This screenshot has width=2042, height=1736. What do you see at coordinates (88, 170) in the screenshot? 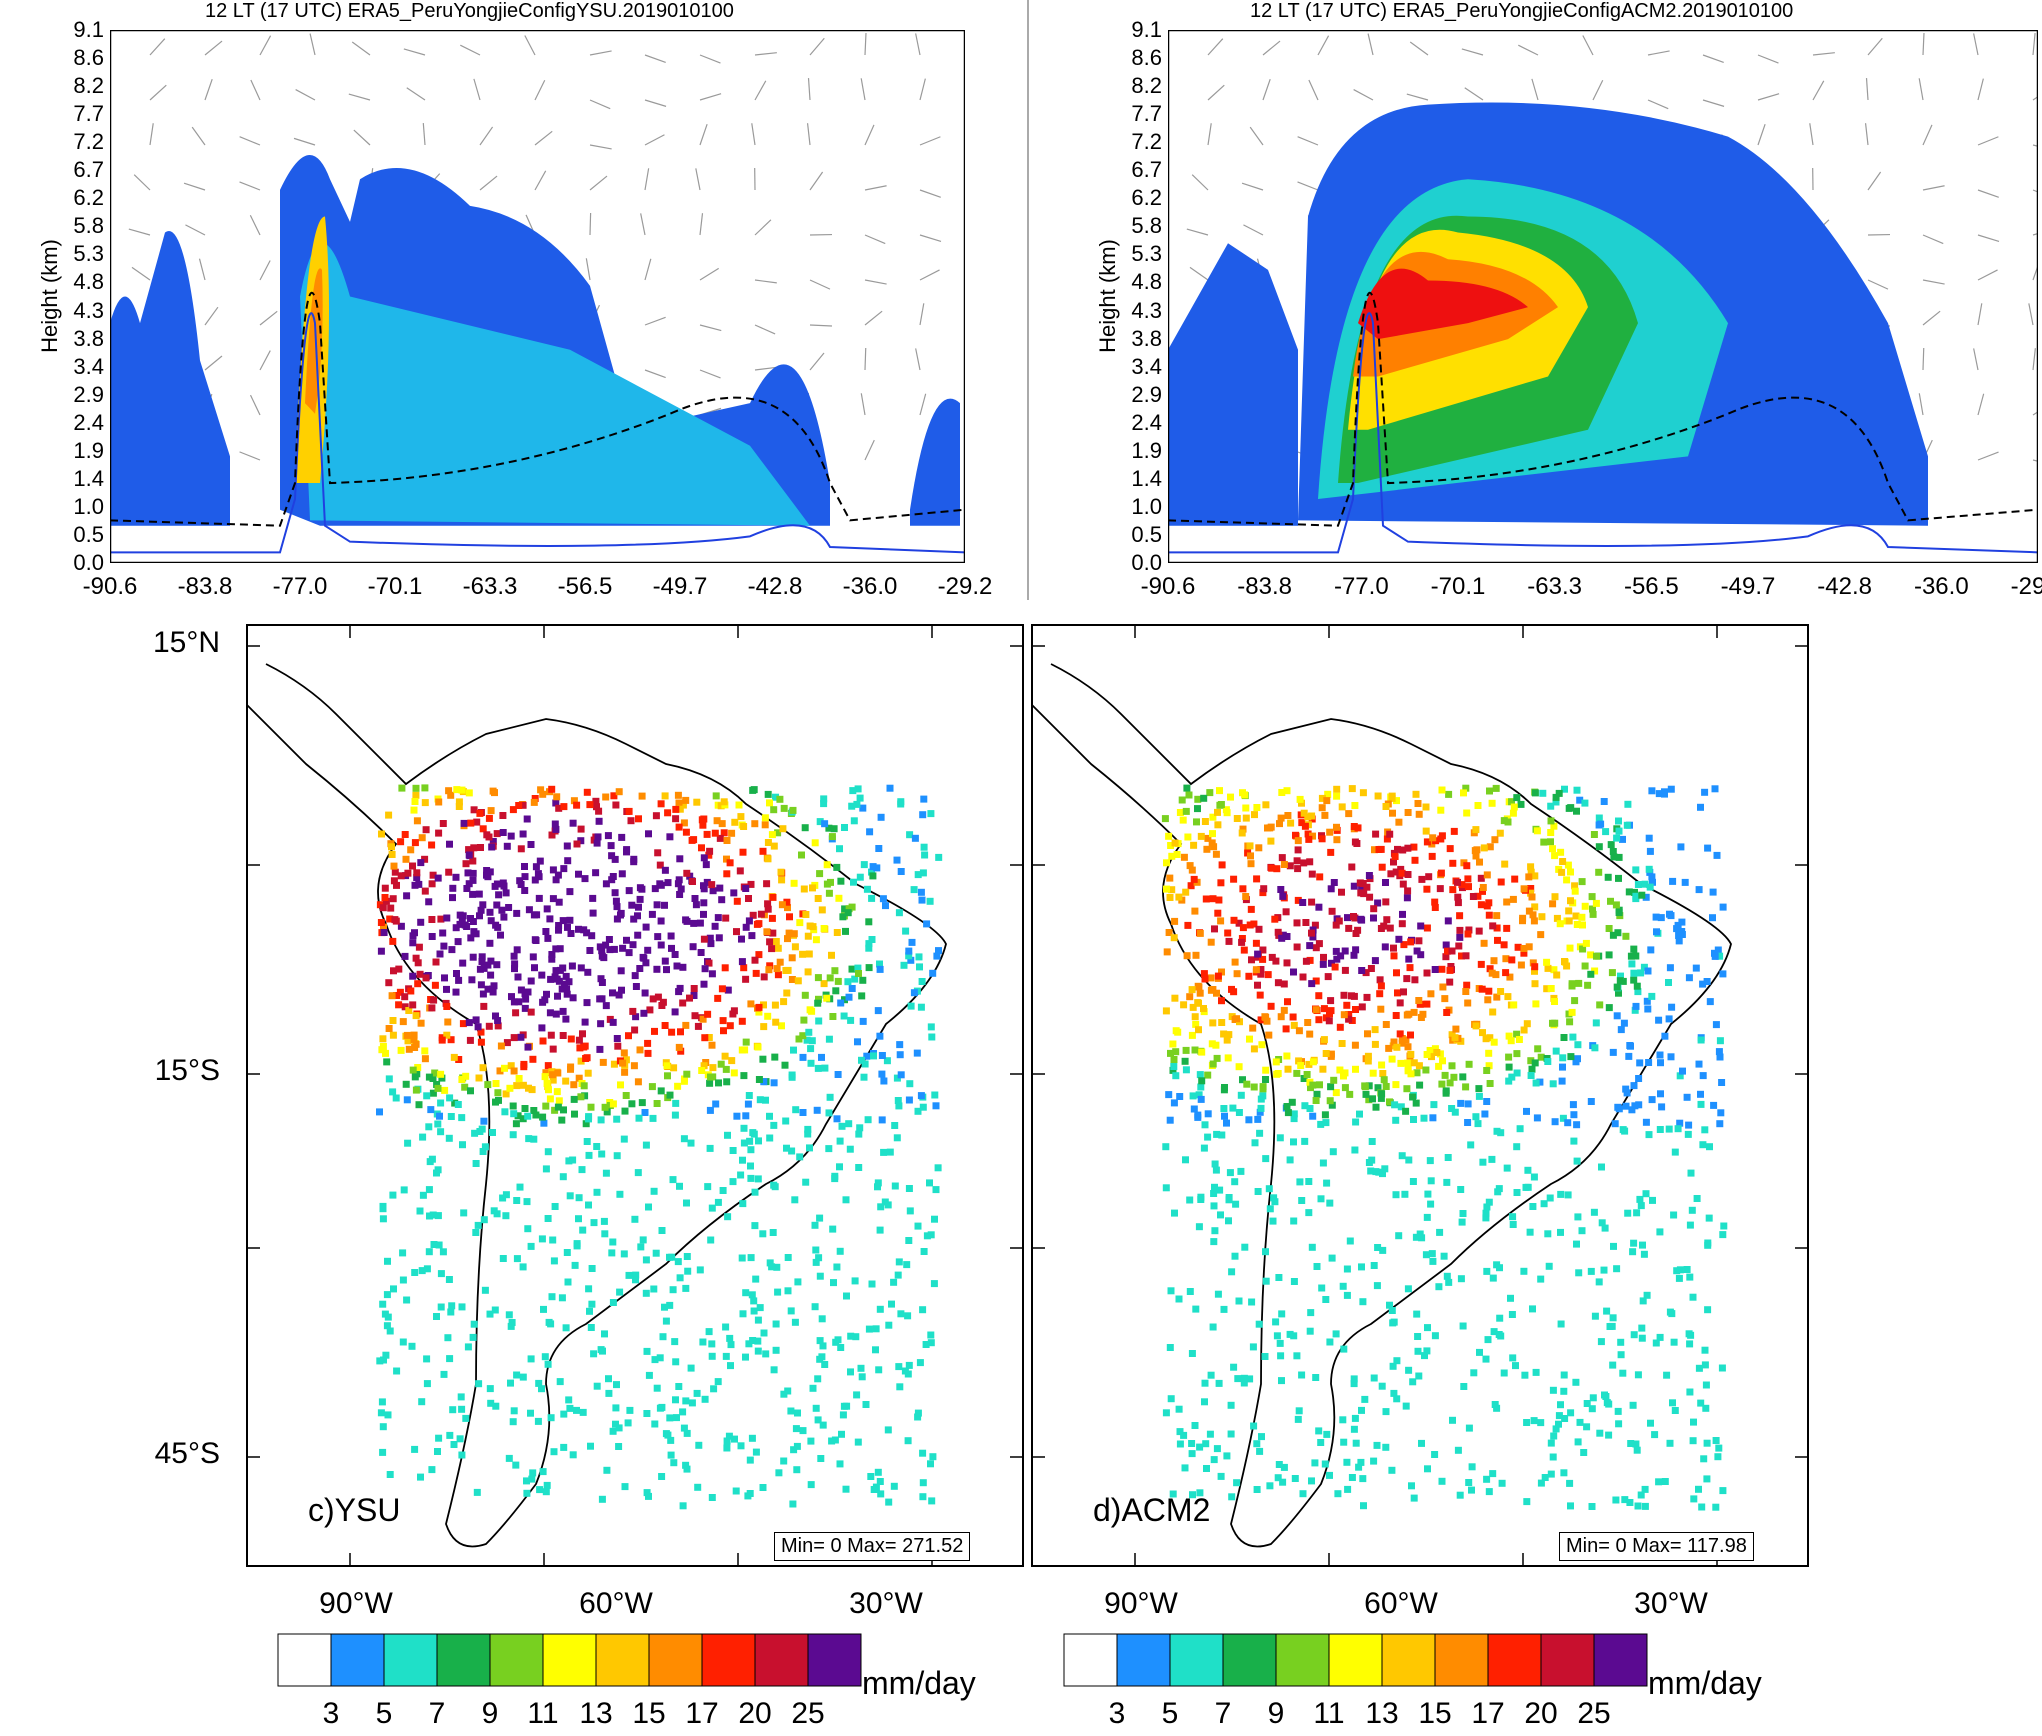
I see `y-tick-label: 6.7` at bounding box center [88, 170].